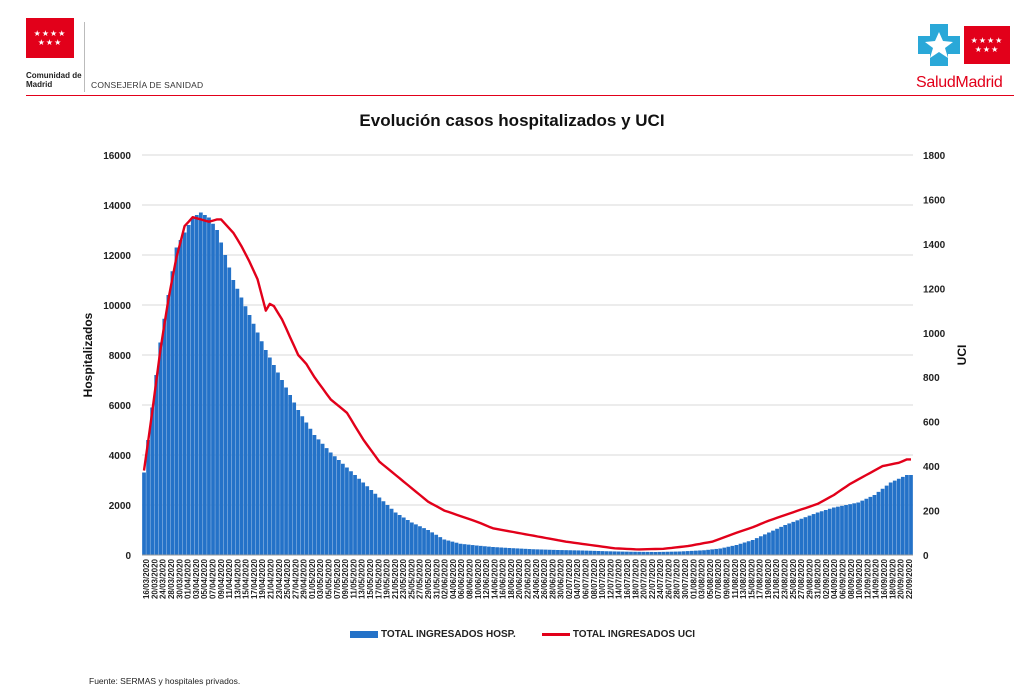 The image size is (1024, 692). I want to click on x-tick-label: 02/06/2020, so click(445, 578).